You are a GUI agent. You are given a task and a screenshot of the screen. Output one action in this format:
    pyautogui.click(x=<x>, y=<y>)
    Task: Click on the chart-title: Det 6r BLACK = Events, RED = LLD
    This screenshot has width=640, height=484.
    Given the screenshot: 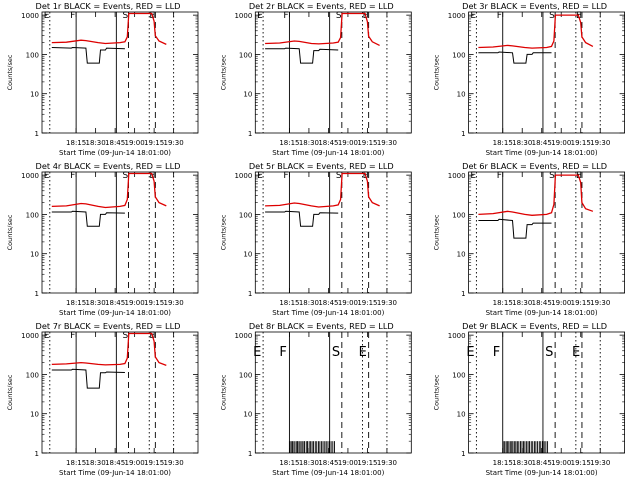 What is the action you would take?
    pyautogui.click(x=534, y=166)
    